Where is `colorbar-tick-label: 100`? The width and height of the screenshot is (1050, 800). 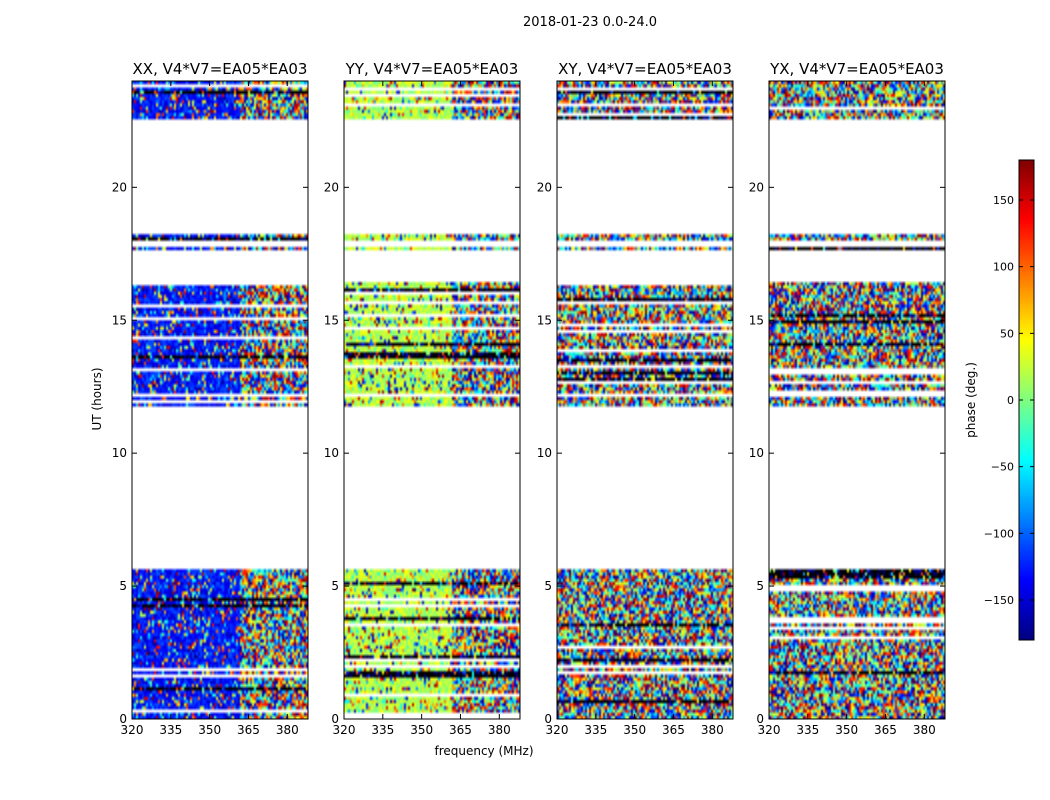
colorbar-tick-label: 100 is located at coordinates (1003, 267).